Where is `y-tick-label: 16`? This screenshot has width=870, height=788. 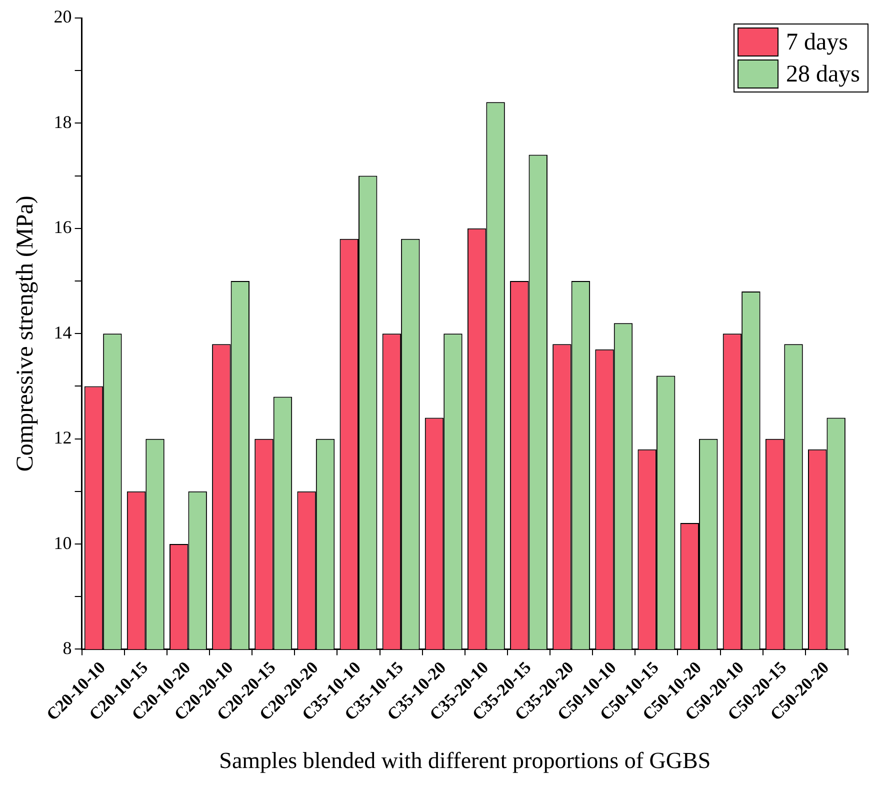 y-tick-label: 16 is located at coordinates (63, 227).